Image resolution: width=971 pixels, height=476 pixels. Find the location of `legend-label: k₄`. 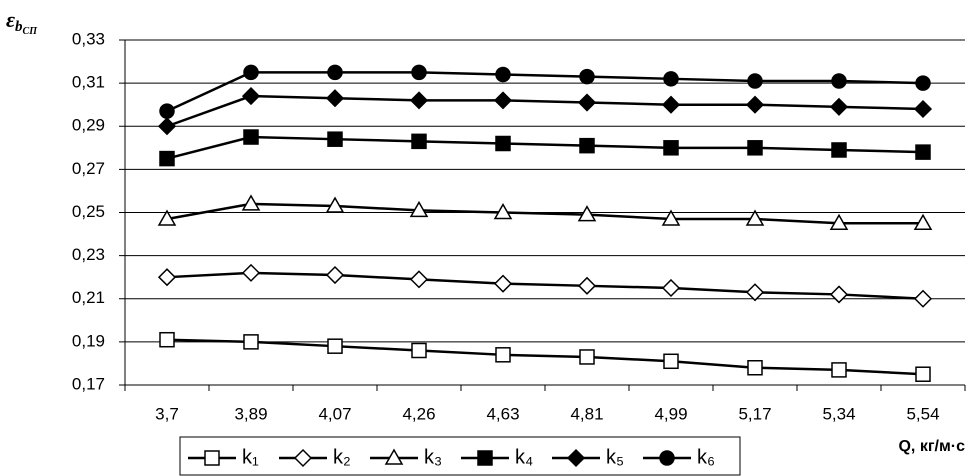

legend-label: k₄ is located at coordinates (524, 457).